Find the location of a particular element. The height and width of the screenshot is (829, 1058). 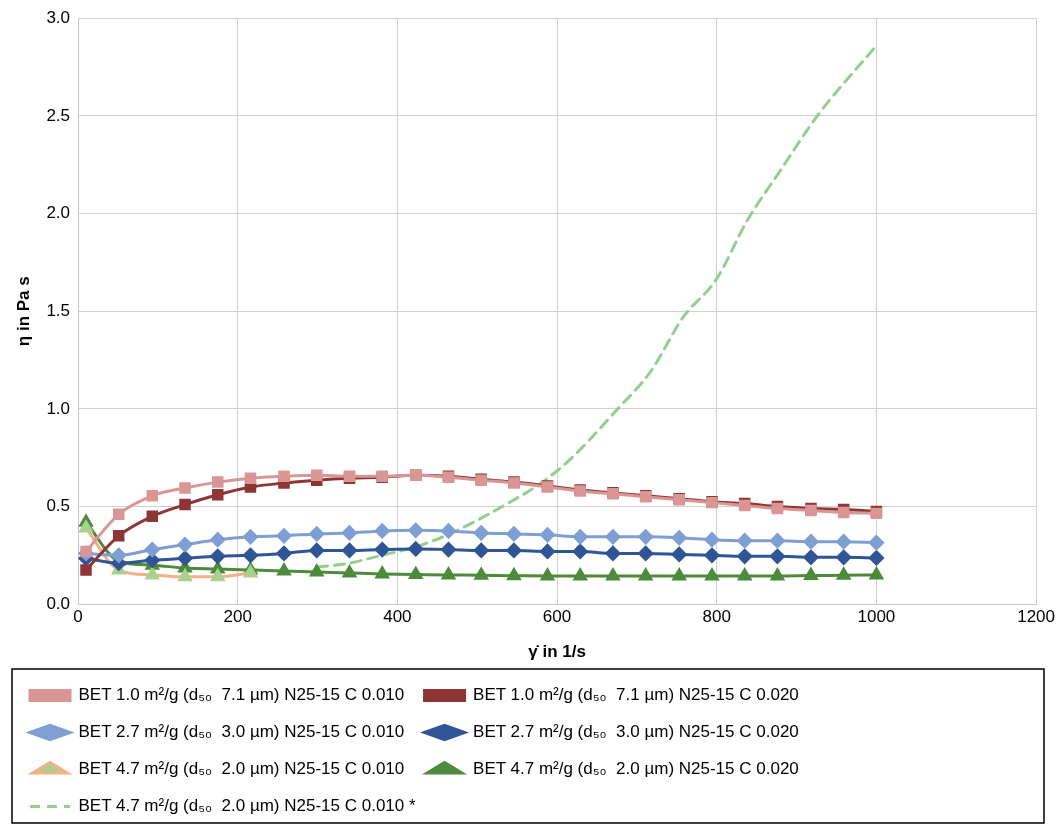

legend-label: BET 1.0 m²/g (d₅₀ 7.1 µm) N25-15 C 0.010 is located at coordinates (241, 695).